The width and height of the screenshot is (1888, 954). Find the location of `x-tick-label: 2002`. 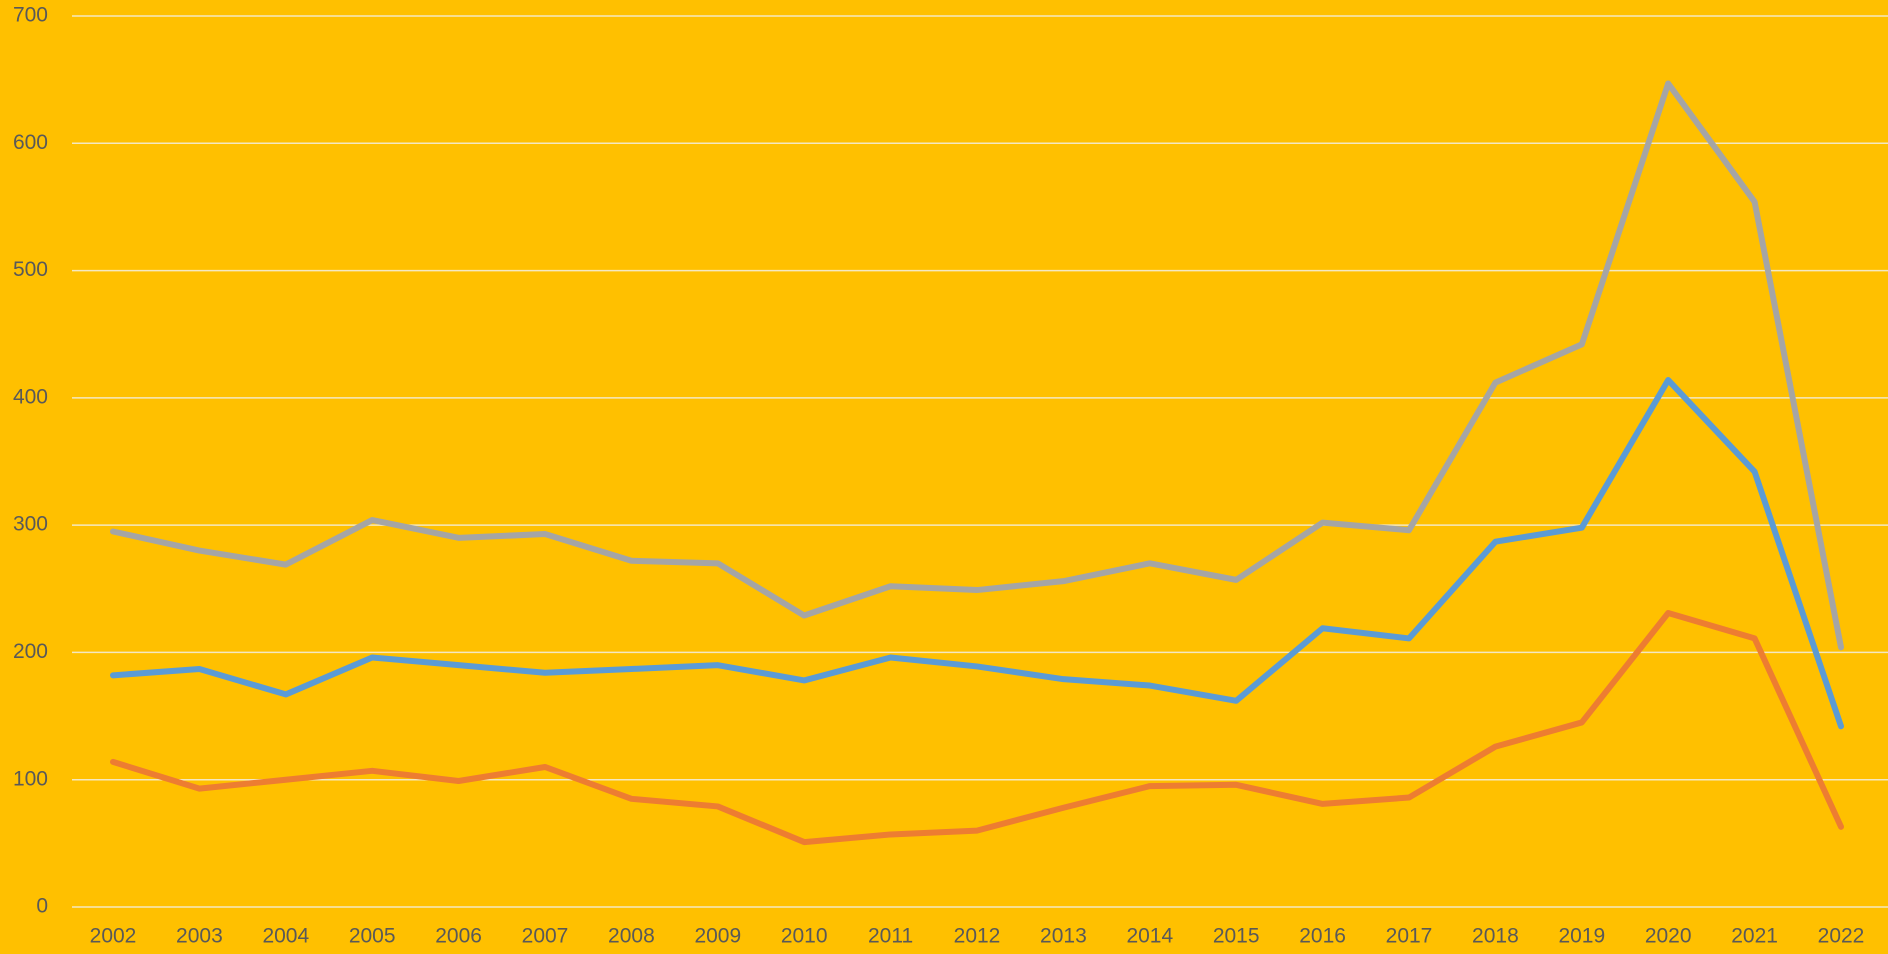

x-tick-label: 2002 is located at coordinates (113, 936).